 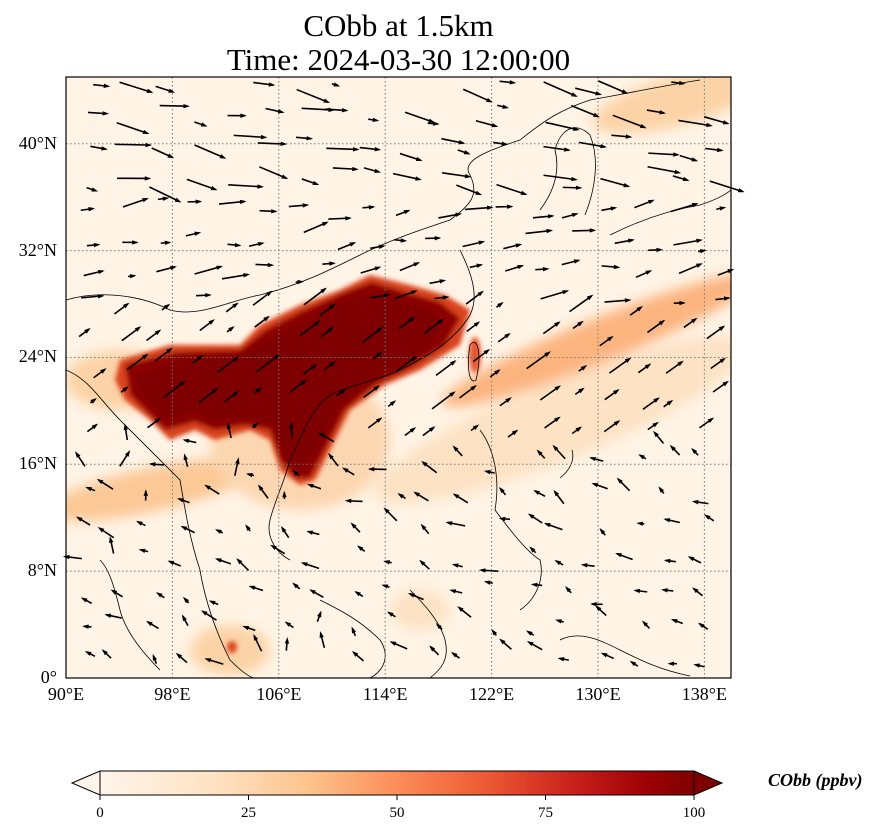 I want to click on colorbar-tick-label: 50, so click(x=397, y=813).